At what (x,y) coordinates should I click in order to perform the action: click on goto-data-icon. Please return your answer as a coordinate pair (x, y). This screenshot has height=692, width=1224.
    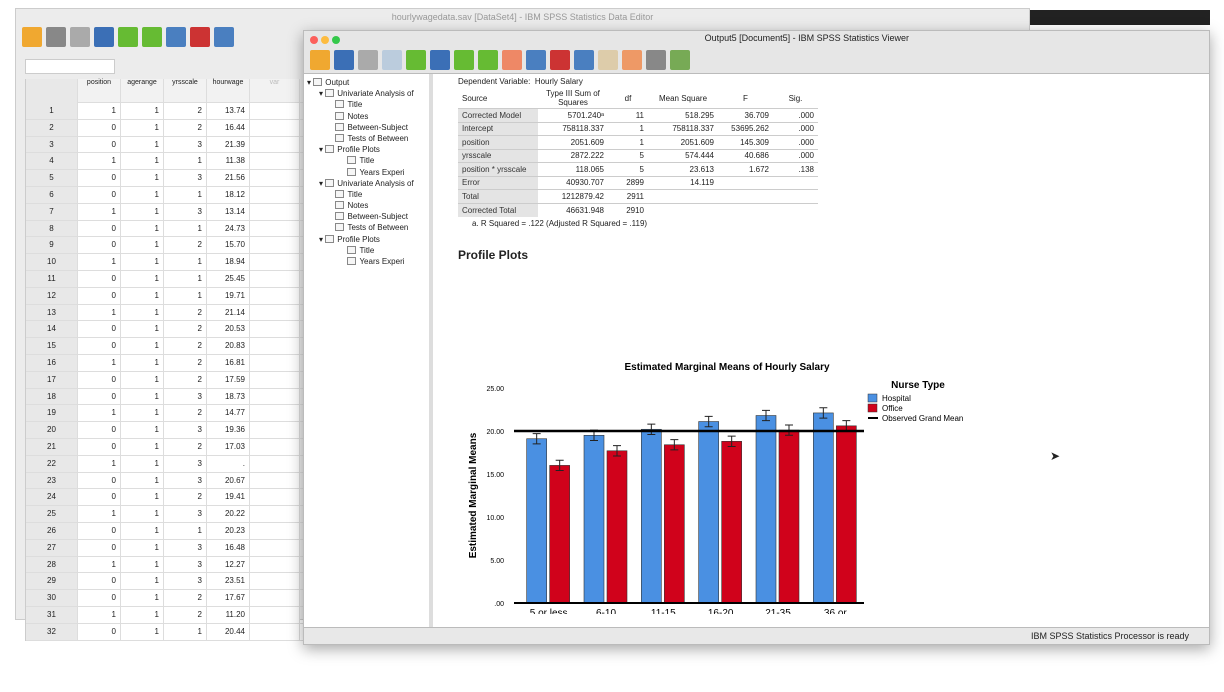
    Looking at the image, I should click on (512, 59).